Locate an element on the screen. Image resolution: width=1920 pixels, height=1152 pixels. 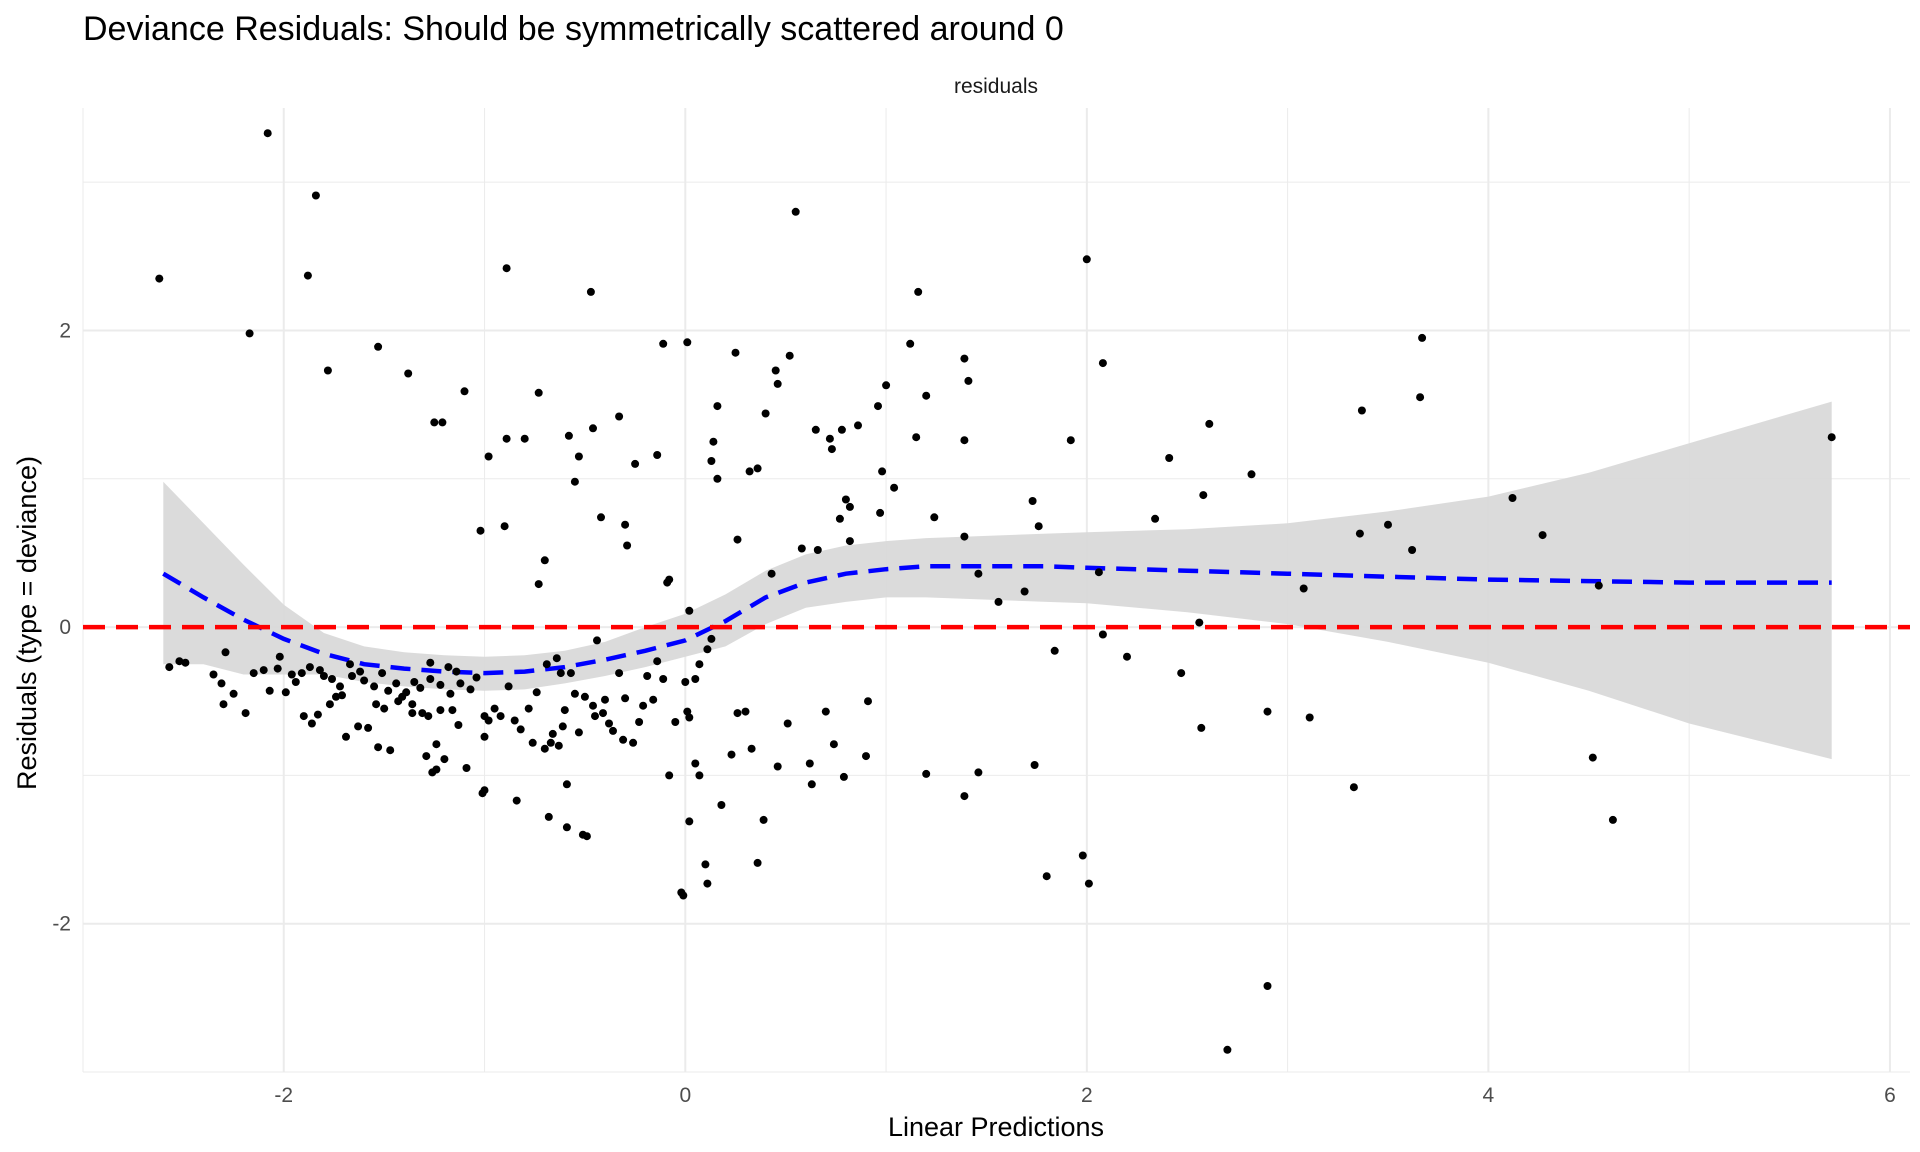
x-tick-label: 4 is located at coordinates (1489, 1095).